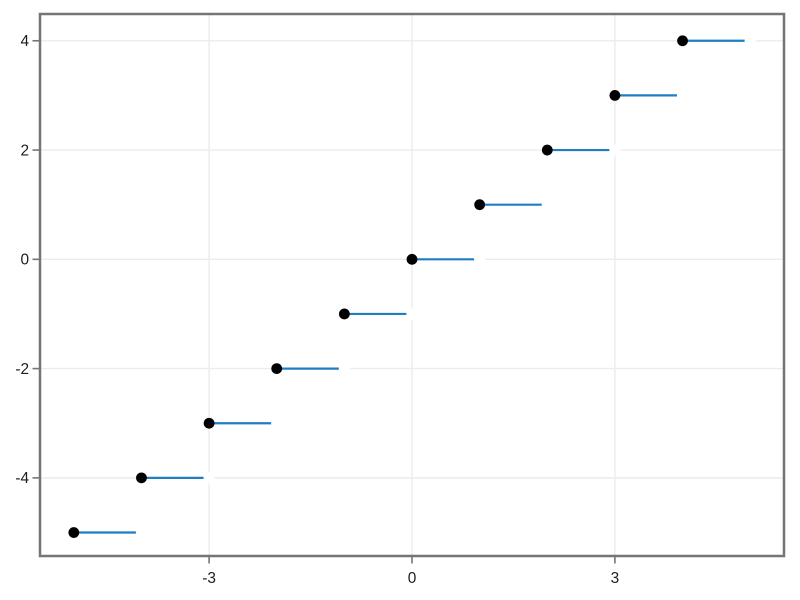 The image size is (800, 600). I want to click on x-tick-label: -3, so click(209, 578).